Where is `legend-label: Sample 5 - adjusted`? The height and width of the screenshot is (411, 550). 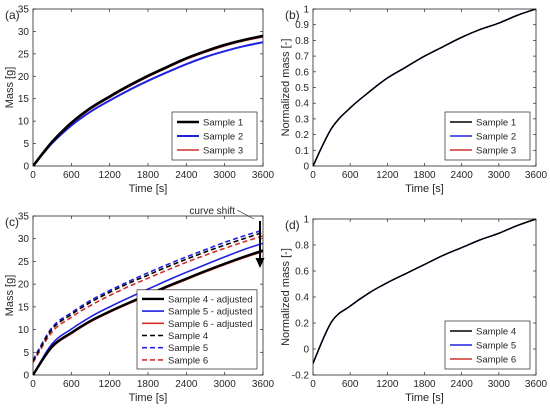 legend-label: Sample 5 - adjusted is located at coordinates (210, 312).